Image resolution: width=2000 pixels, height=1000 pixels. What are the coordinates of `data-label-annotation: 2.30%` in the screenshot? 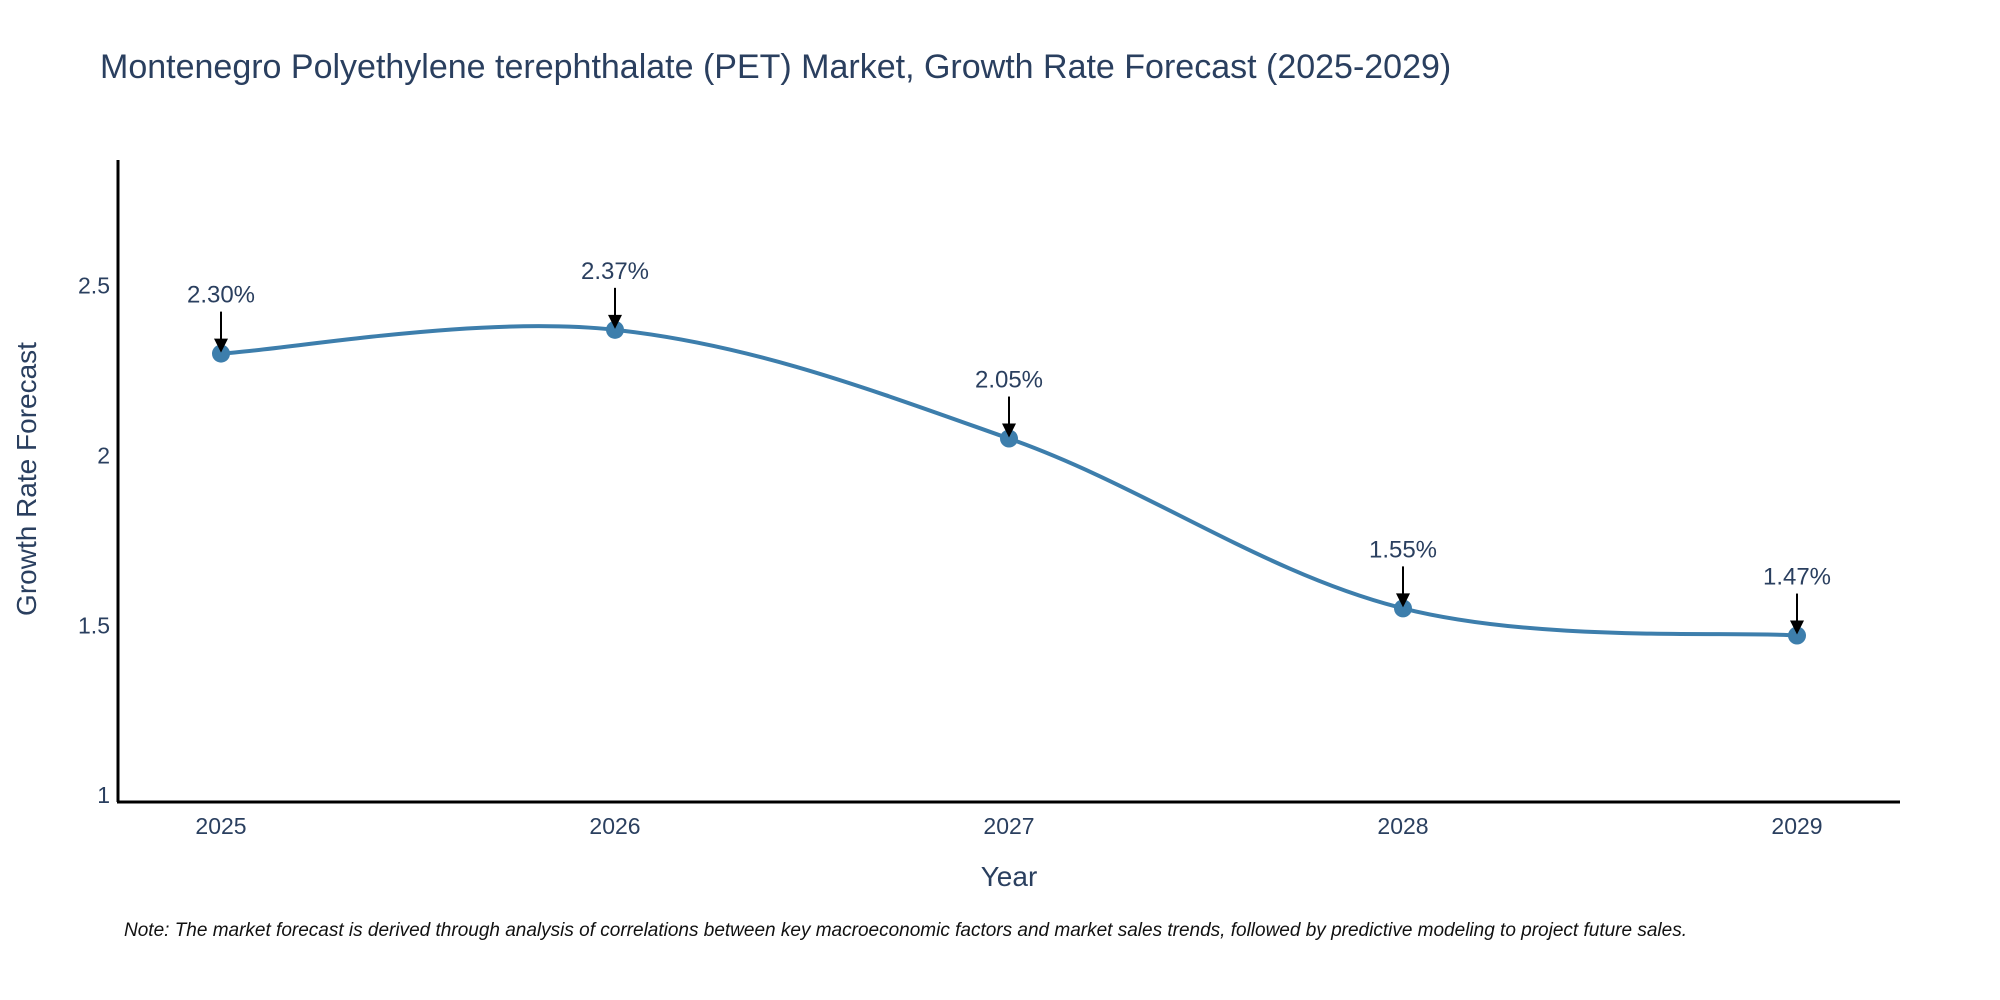 It's located at (221, 317).